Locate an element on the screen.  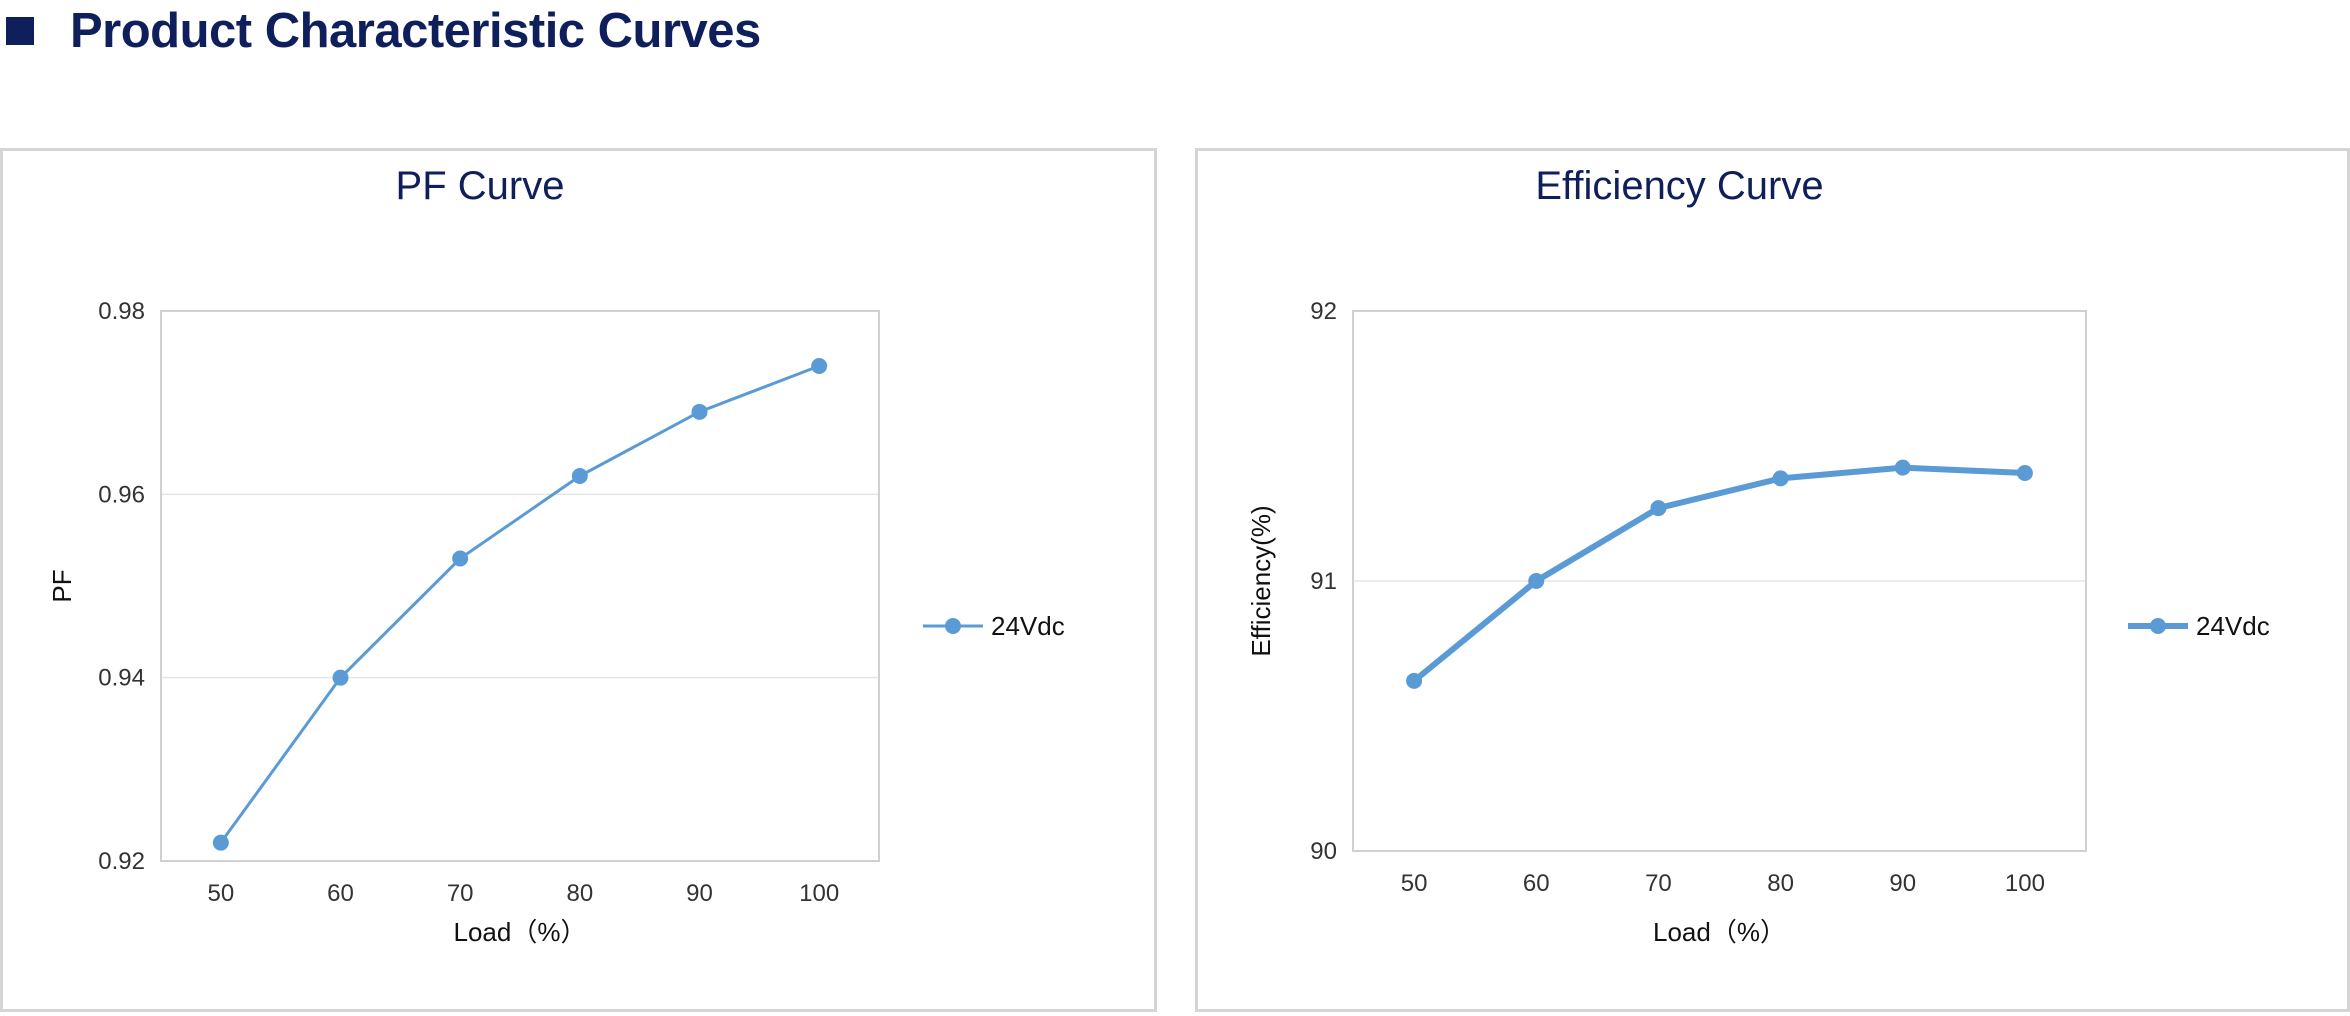
square-bullet-icon is located at coordinates (20, 31).